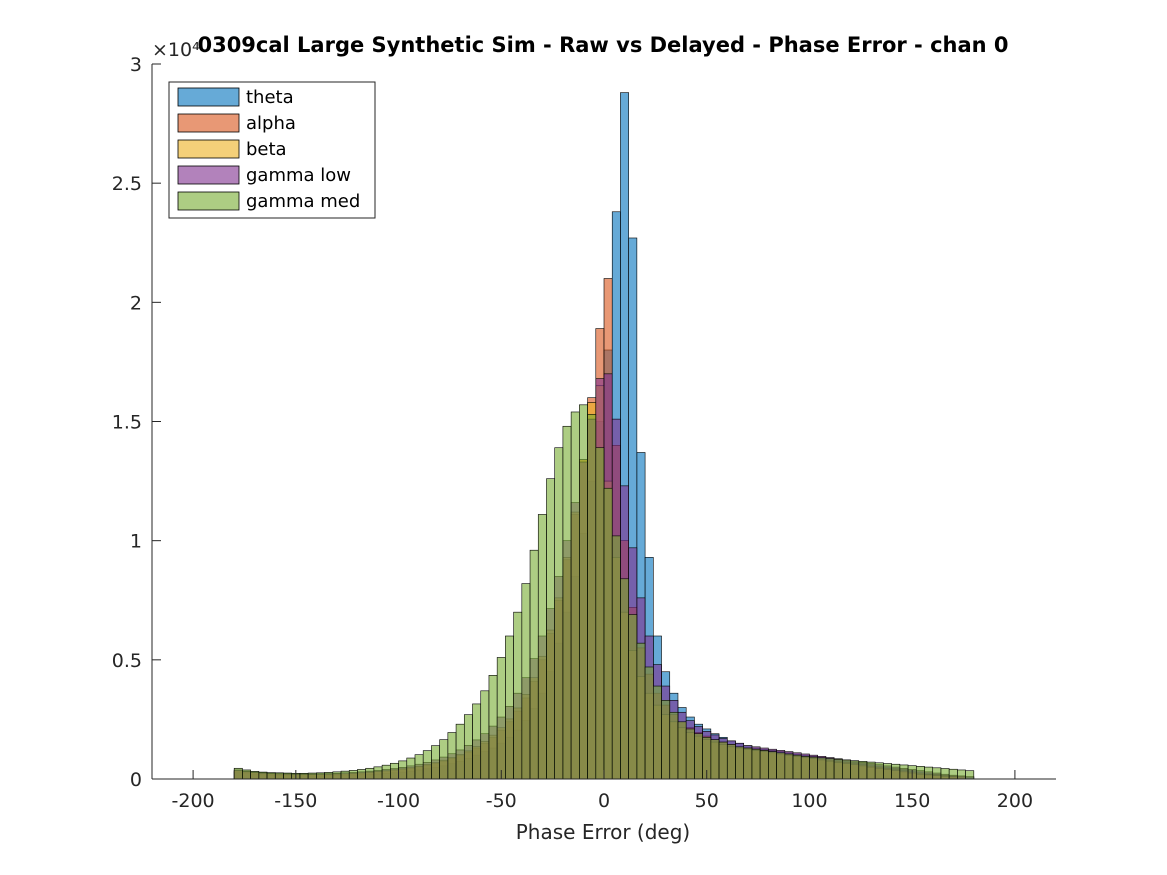 This screenshot has width=1167, height=875. What do you see at coordinates (136, 780) in the screenshot?
I see `y-tick-label: 0` at bounding box center [136, 780].